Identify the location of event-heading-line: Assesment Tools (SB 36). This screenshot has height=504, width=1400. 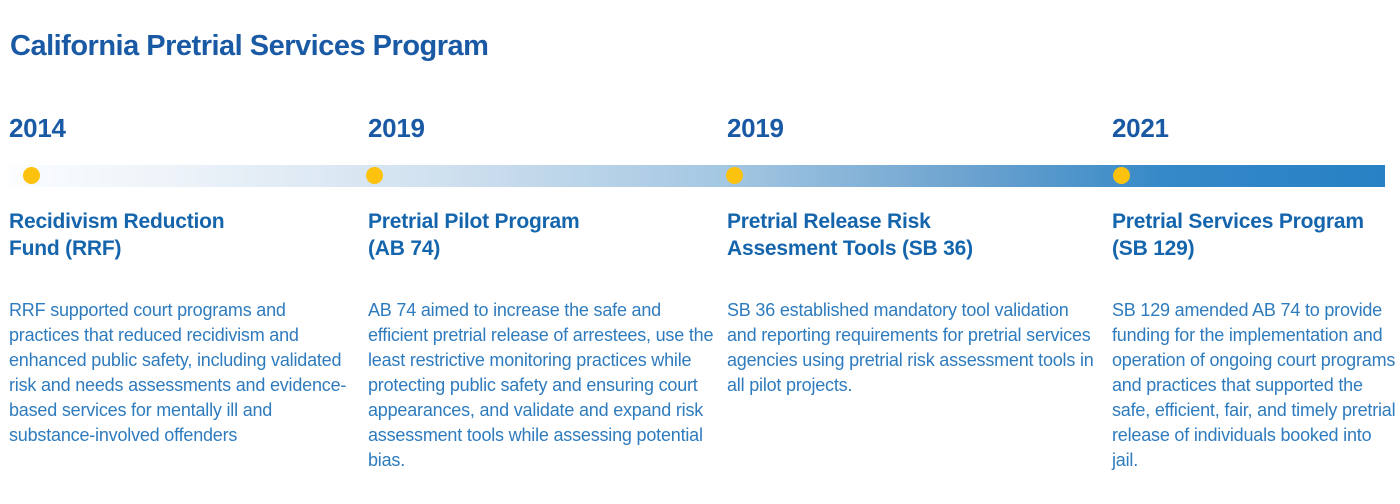
(850, 248).